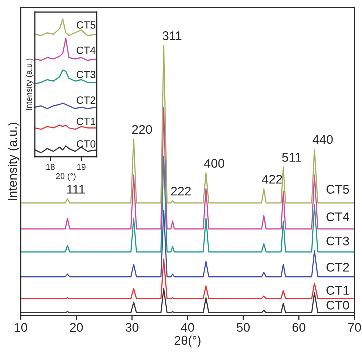 This screenshot has height=353, width=362. Describe the element at coordinates (214, 163) in the screenshot. I see `annotation: 400` at that location.